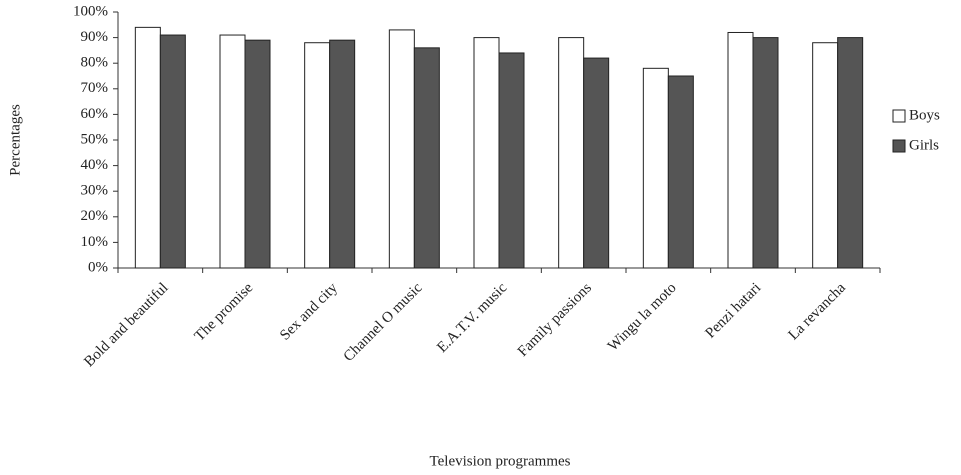 This screenshot has width=961, height=475. Describe the element at coordinates (224, 312) in the screenshot. I see `x-tick-label: The promise` at that location.